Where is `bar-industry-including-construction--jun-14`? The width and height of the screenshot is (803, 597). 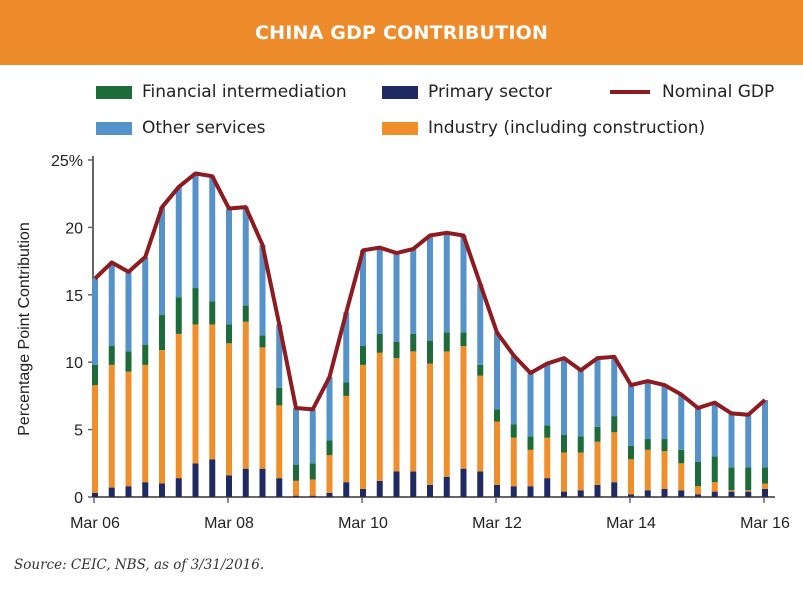 bar-industry-including-construction--jun-14 is located at coordinates (647, 470).